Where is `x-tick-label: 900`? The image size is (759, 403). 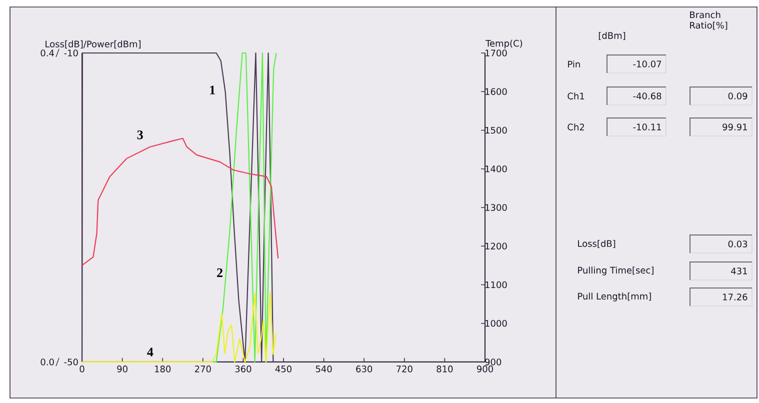 x-tick-label: 900 is located at coordinates (484, 369).